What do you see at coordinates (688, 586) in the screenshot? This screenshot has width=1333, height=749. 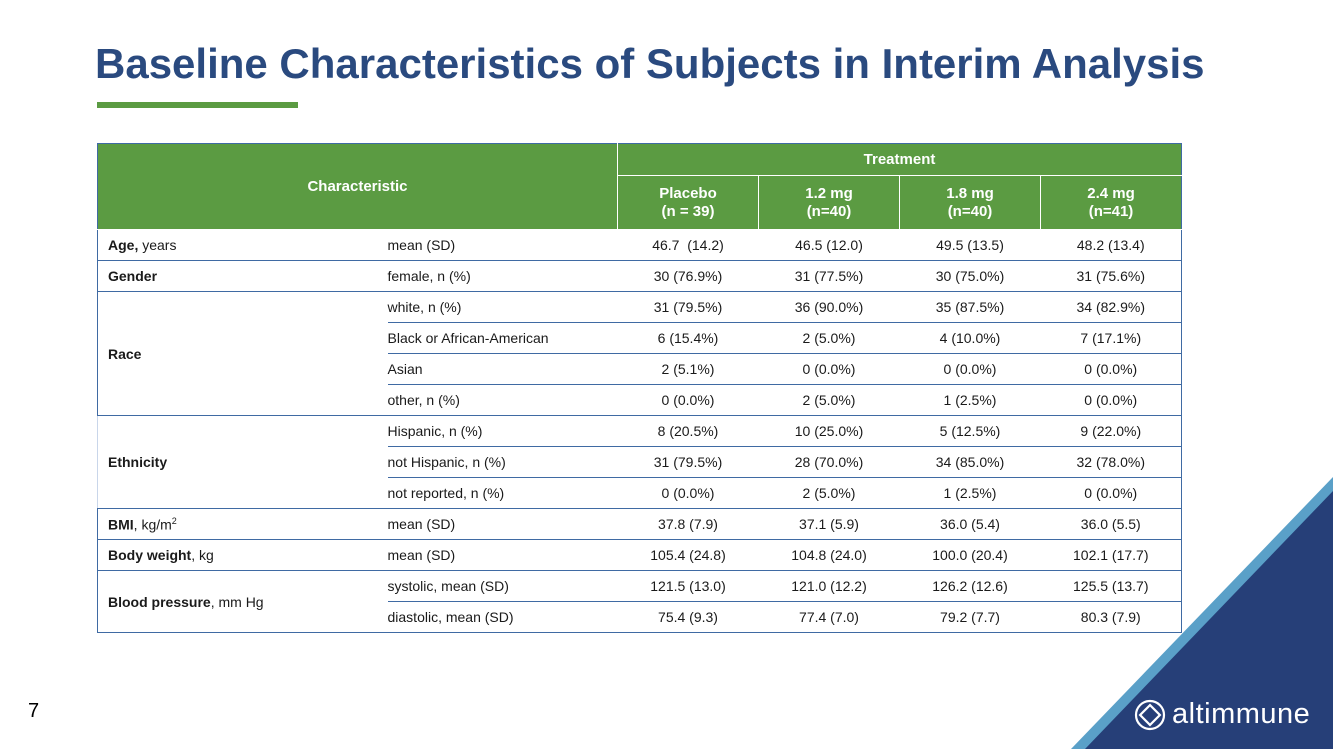 I see `value-cell: 121.5 (13.0)` at bounding box center [688, 586].